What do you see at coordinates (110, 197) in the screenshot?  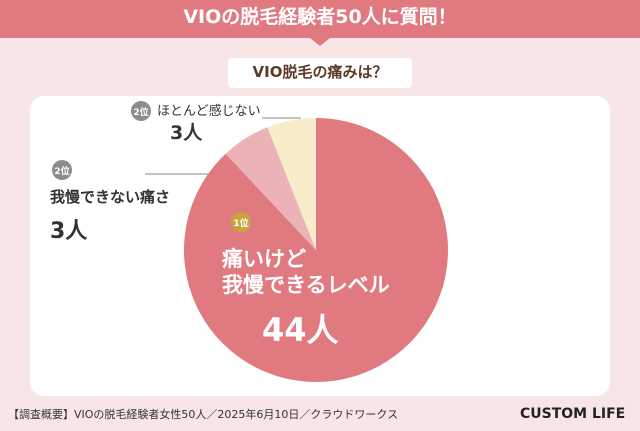 I see `slice-label: 我慢できない痛さ` at bounding box center [110, 197].